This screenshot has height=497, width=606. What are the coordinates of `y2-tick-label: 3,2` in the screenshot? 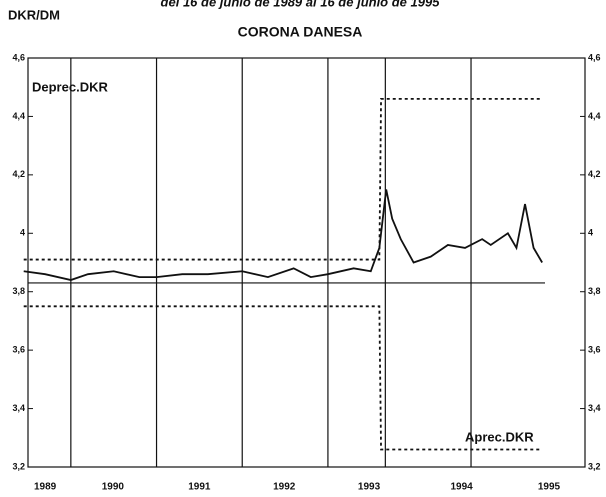 It's located at (594, 466).